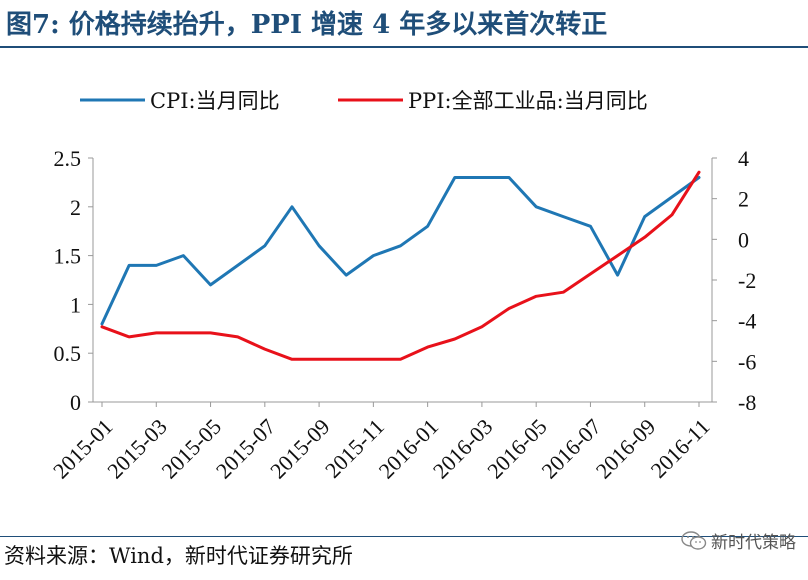 This screenshot has height=580, width=808. I want to click on right-tick-label: -8, so click(747, 402).